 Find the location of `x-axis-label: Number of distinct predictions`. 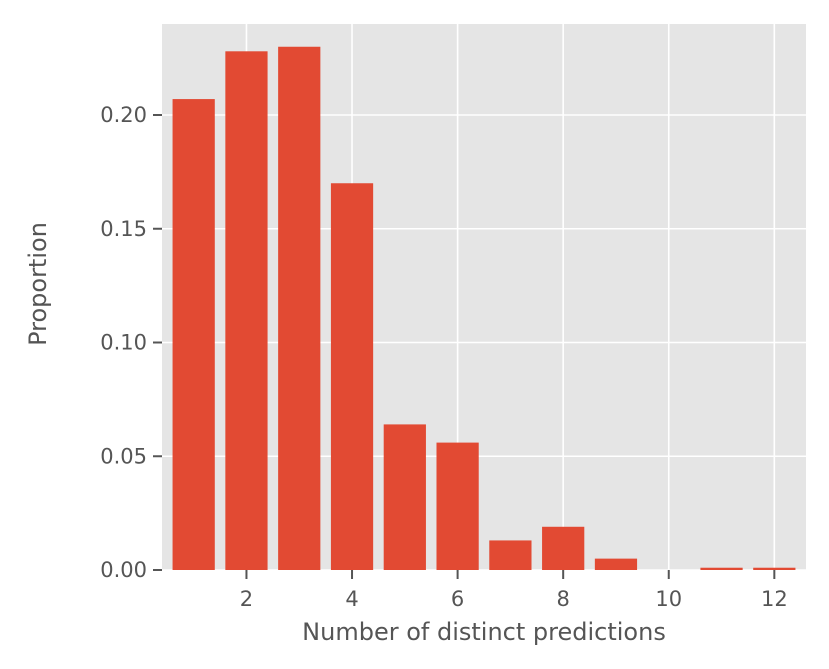

x-axis-label: Number of distinct predictions is located at coordinates (484, 632).